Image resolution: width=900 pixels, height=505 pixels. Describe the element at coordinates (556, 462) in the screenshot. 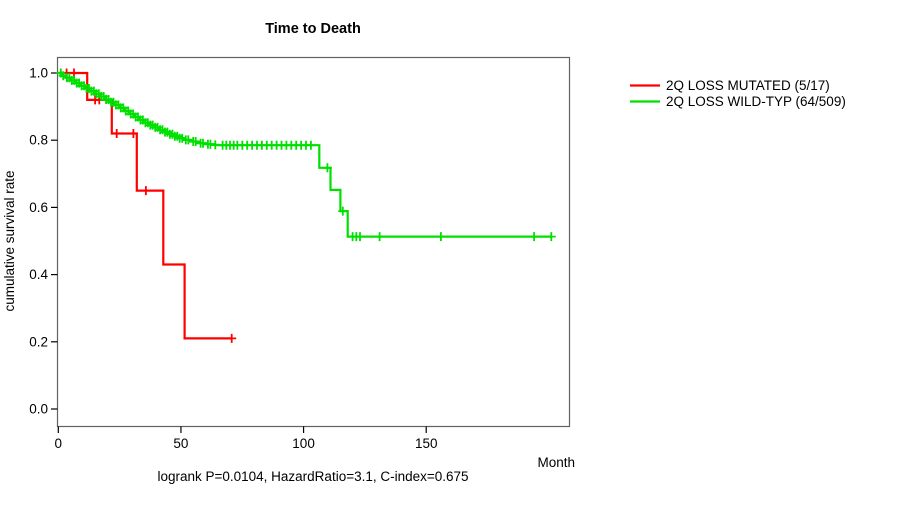

I see `x-axis-title: Month` at that location.